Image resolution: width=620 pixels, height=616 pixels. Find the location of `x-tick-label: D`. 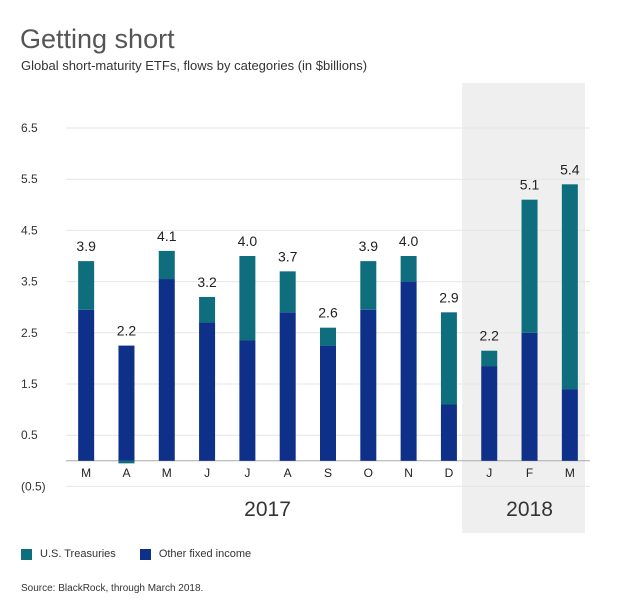

x-tick-label: D is located at coordinates (449, 473).